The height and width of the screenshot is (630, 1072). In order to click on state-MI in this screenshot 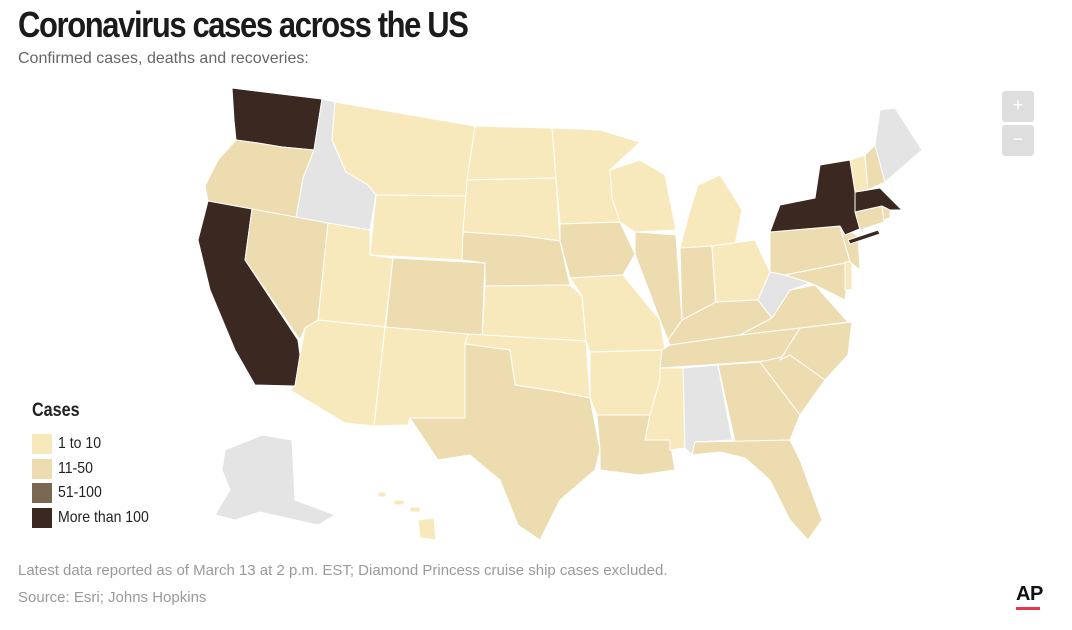, I will do `click(711, 211)`.